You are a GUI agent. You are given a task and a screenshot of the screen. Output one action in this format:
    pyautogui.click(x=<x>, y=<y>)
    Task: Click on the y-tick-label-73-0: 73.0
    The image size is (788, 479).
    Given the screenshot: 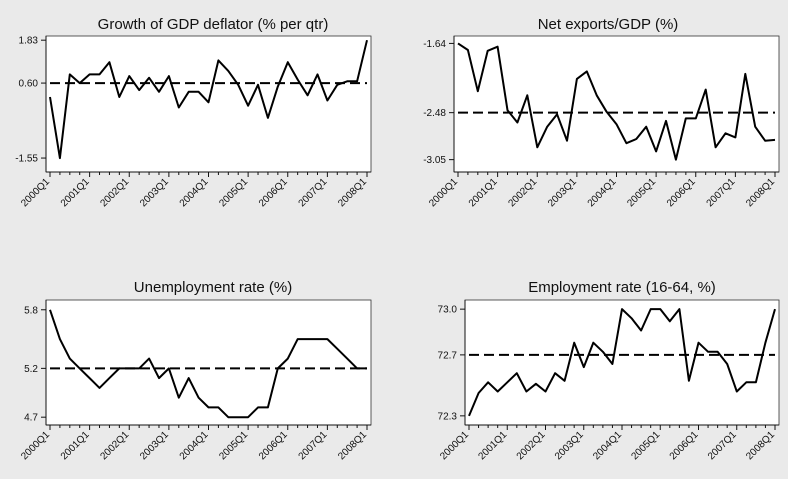 What is the action you would take?
    pyautogui.click(x=448, y=310)
    